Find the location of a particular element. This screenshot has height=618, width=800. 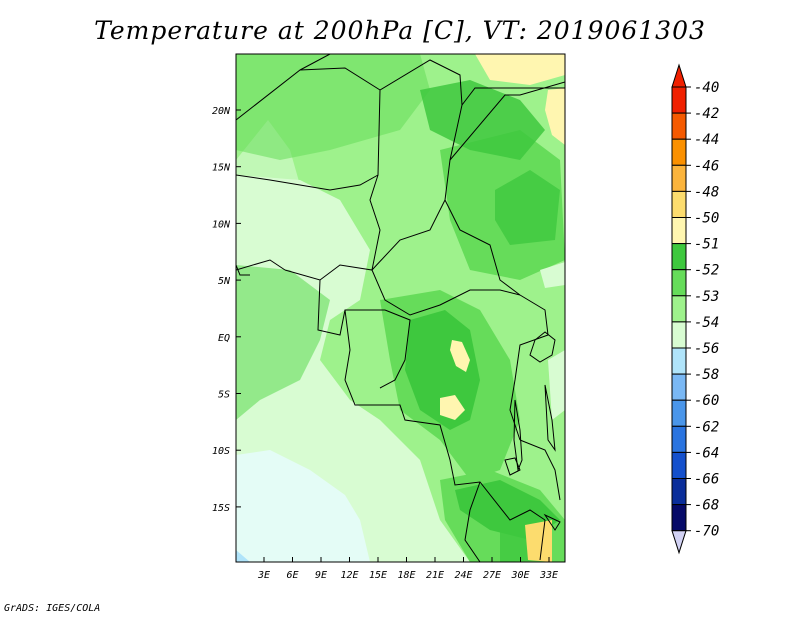

colorbar-label: -64 is located at coordinates (706, 453).